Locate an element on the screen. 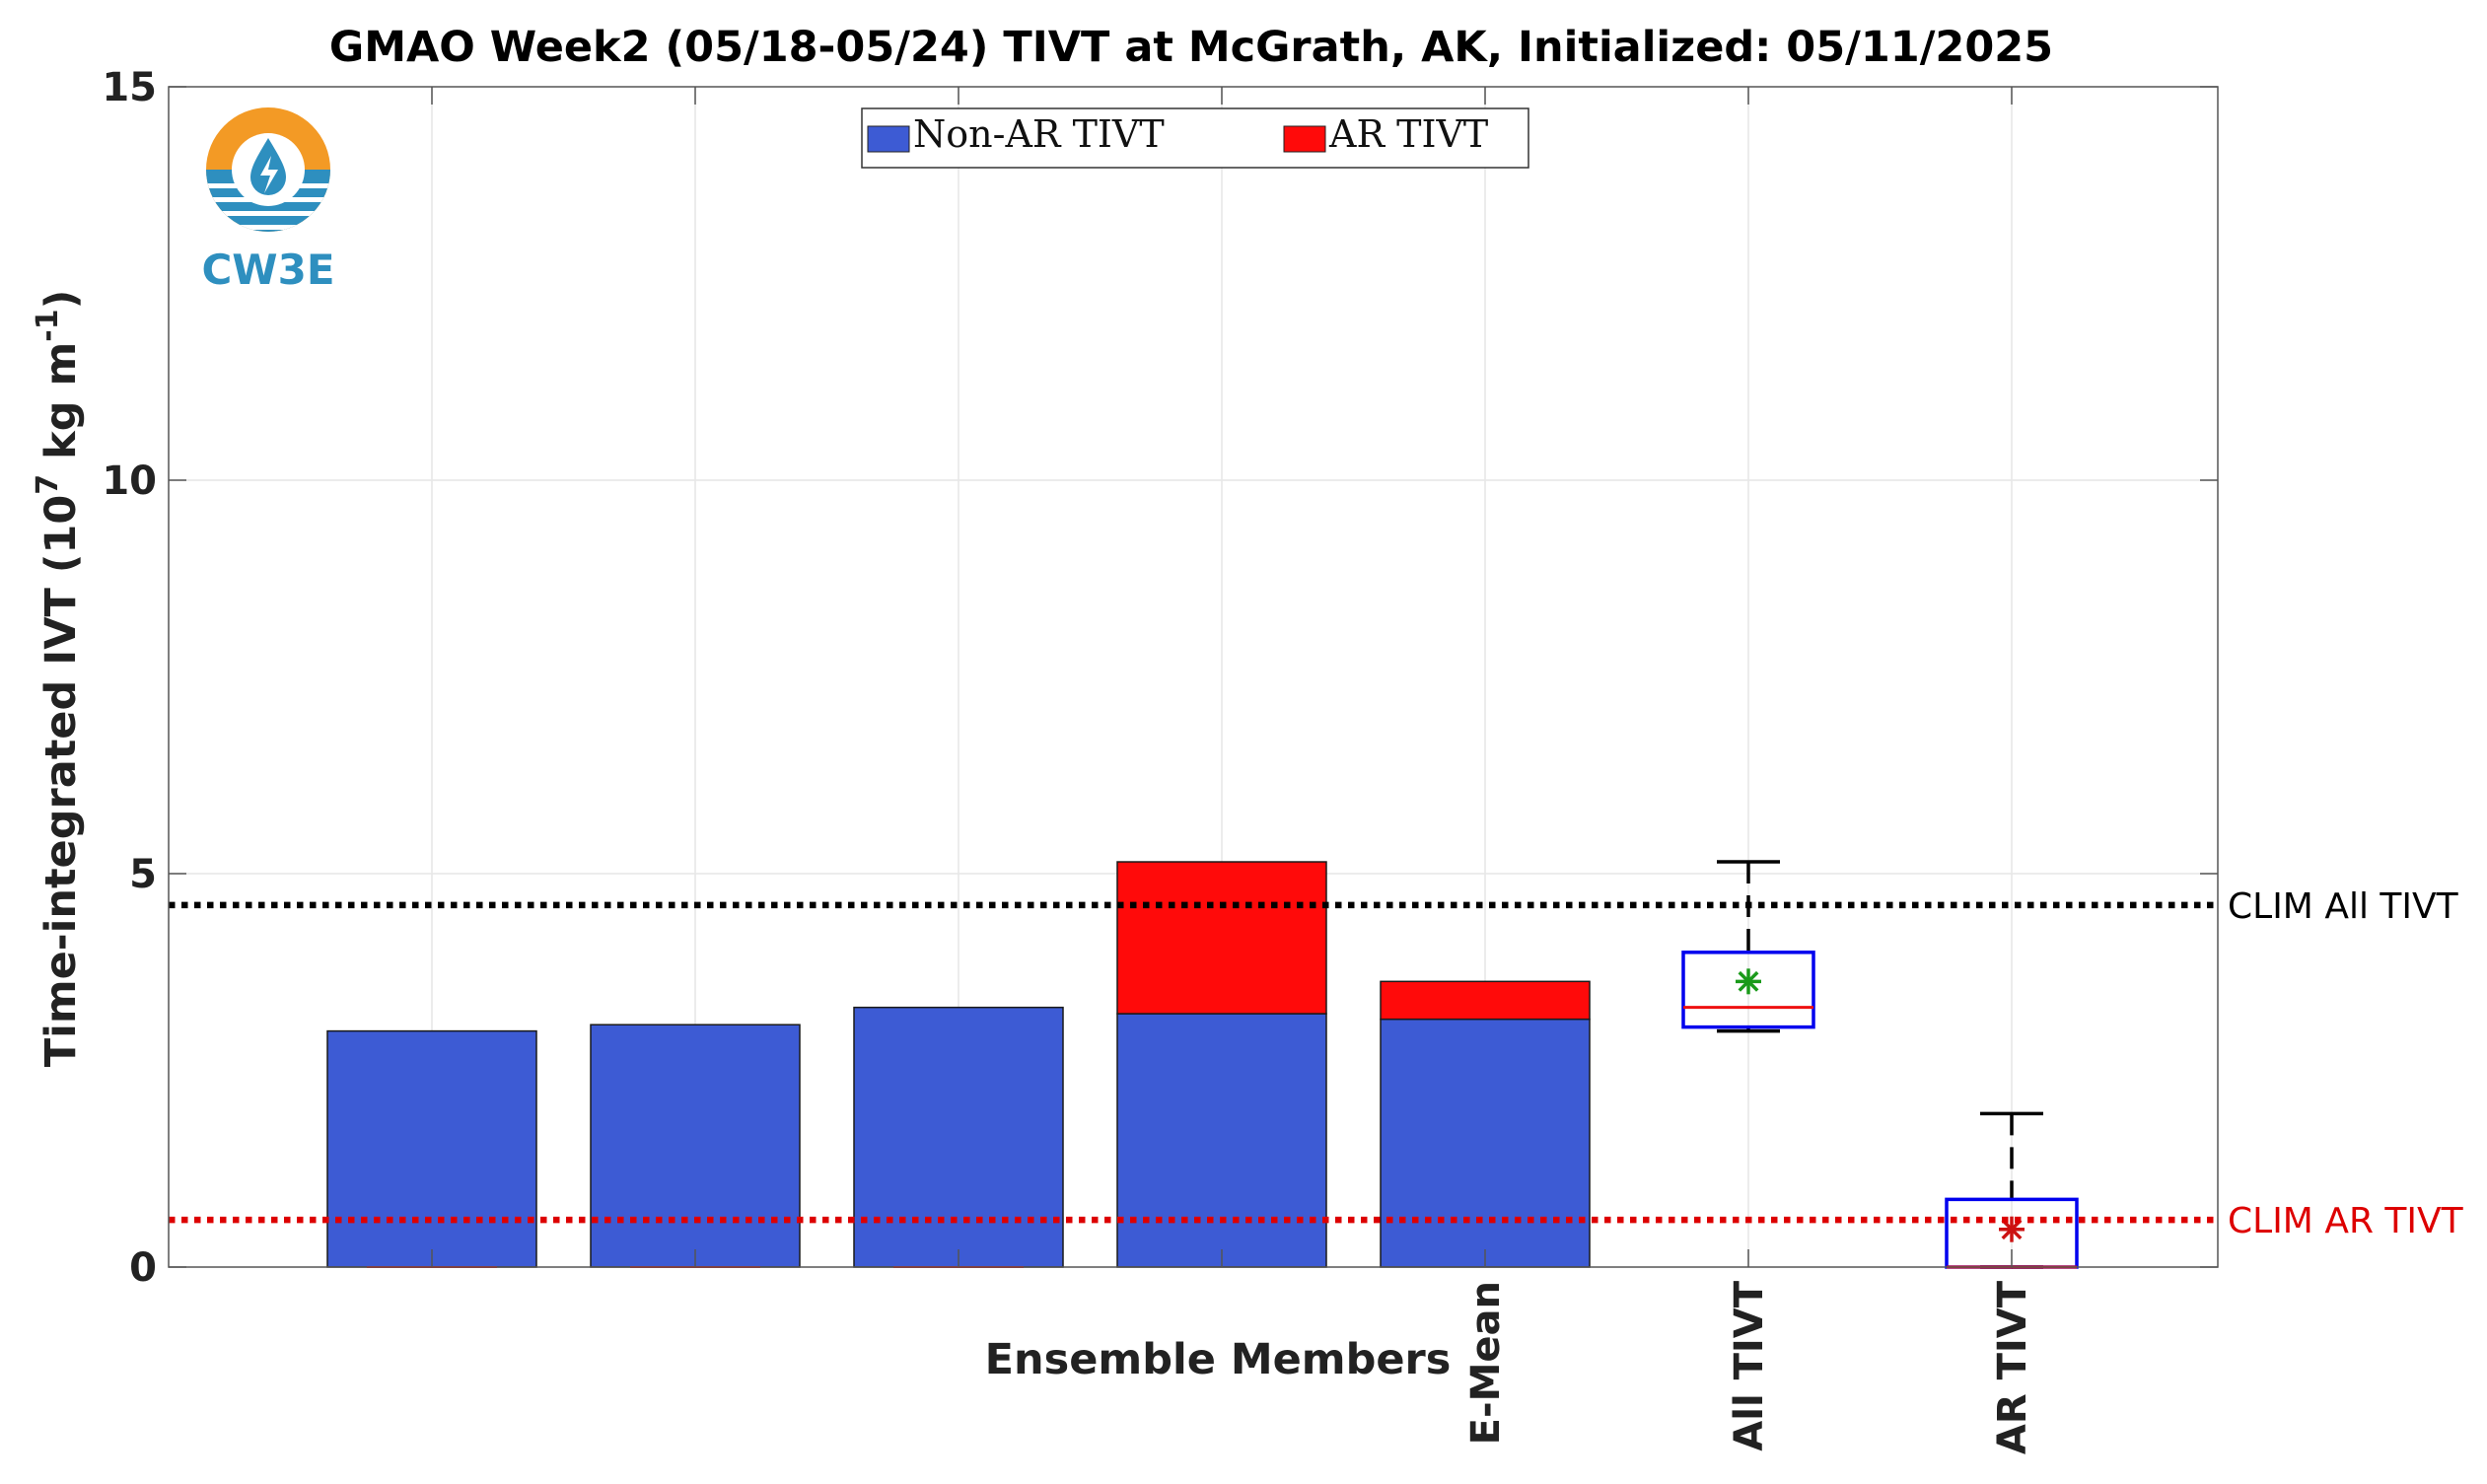 The height and width of the screenshot is (1484, 2487). x-tick-label: All TIVT is located at coordinates (1749, 1365).